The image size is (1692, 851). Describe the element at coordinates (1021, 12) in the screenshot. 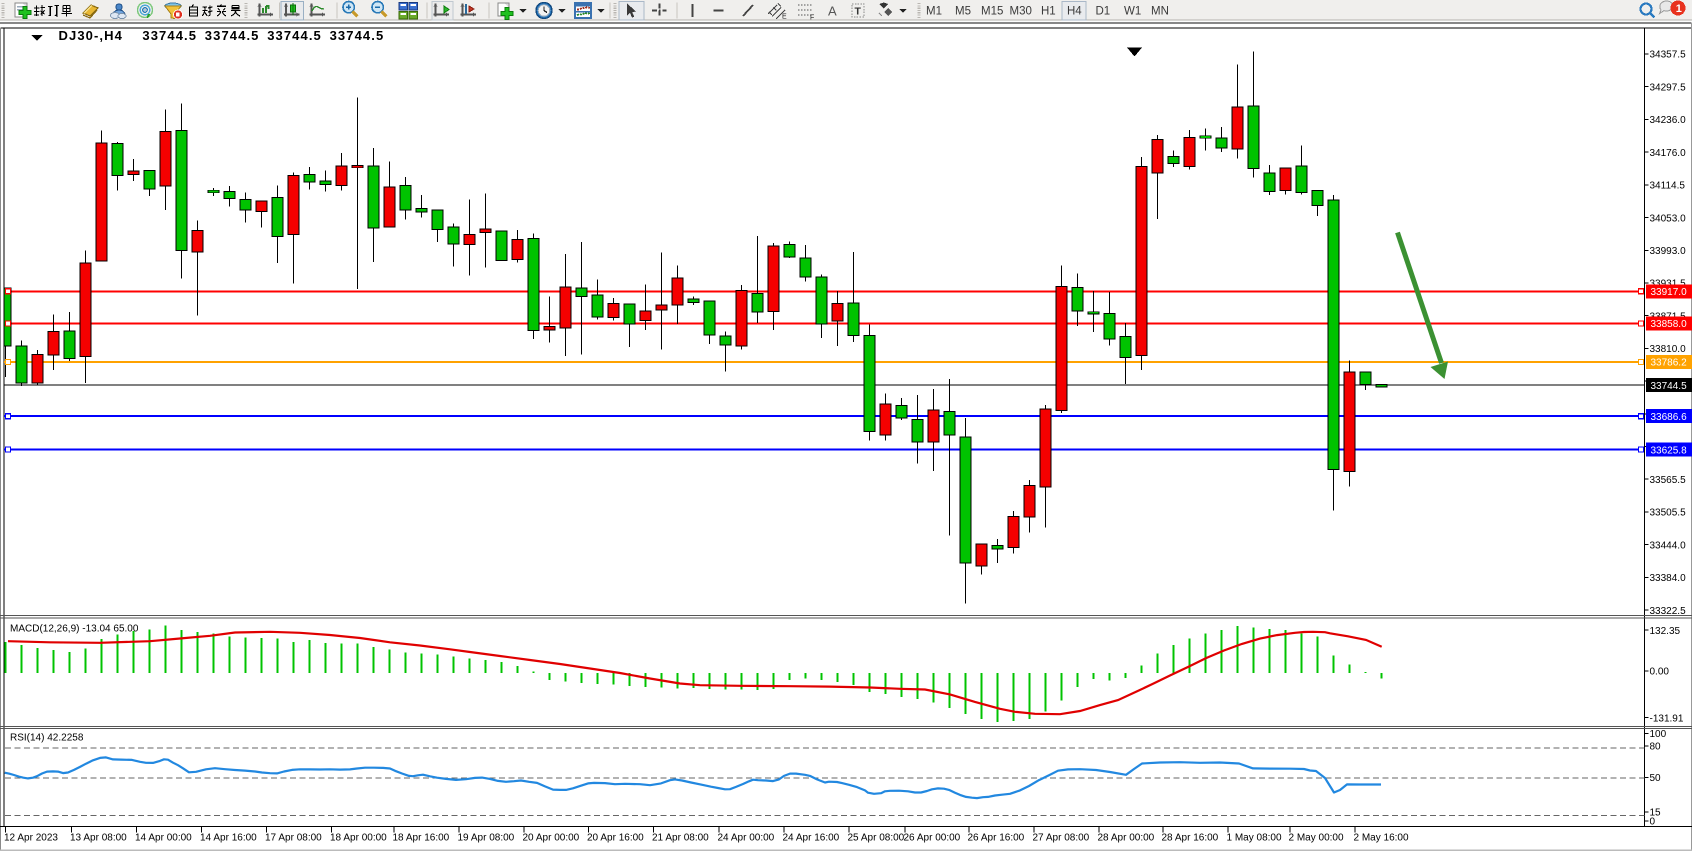

I see `svg-text: M30` at that location.